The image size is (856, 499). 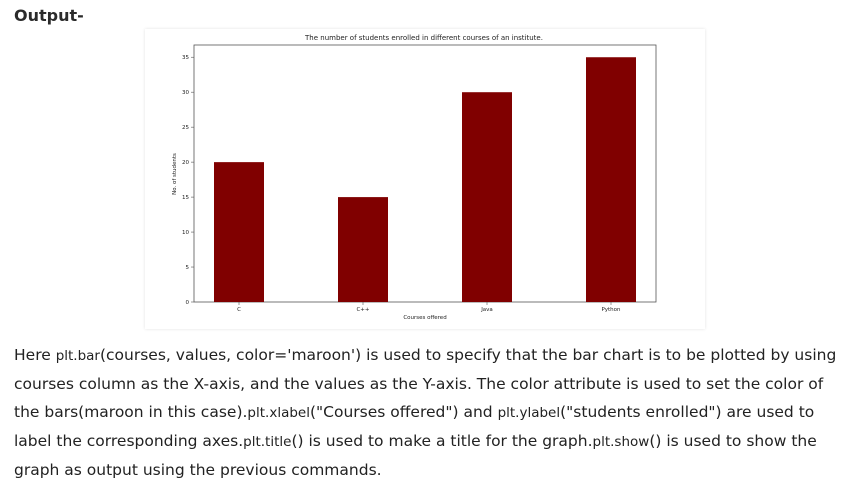 I want to click on x-tick-label: Python, so click(x=611, y=310).